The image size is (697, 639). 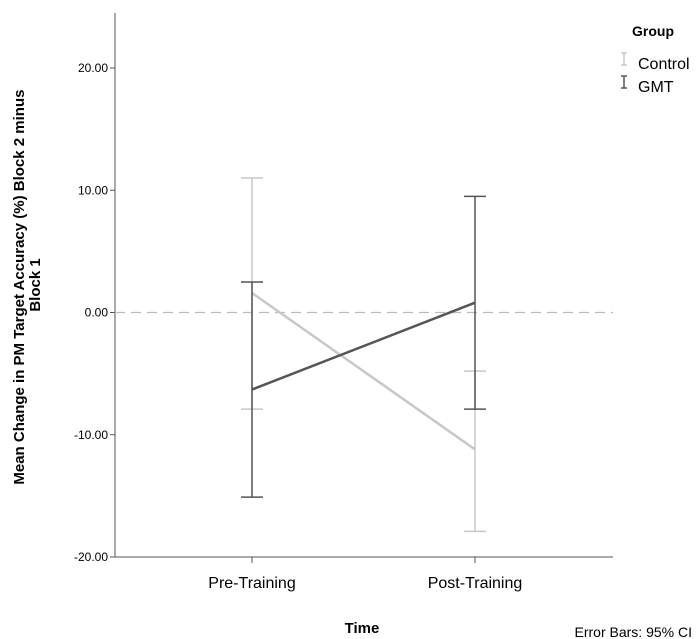 I want to click on y-axis-ticks: 20.00 10.00 0.00 -10.00 -20.00, so click(x=94, y=312).